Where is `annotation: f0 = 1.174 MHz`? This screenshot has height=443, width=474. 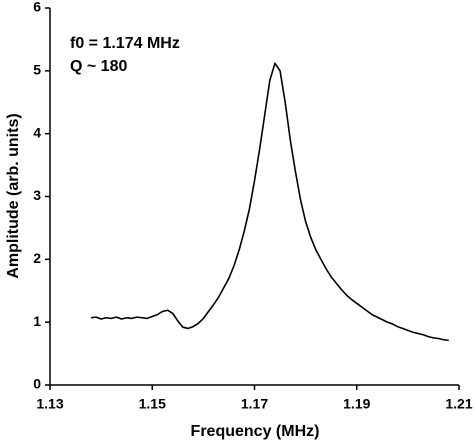 annotation: f0 = 1.174 MHz is located at coordinates (125, 43).